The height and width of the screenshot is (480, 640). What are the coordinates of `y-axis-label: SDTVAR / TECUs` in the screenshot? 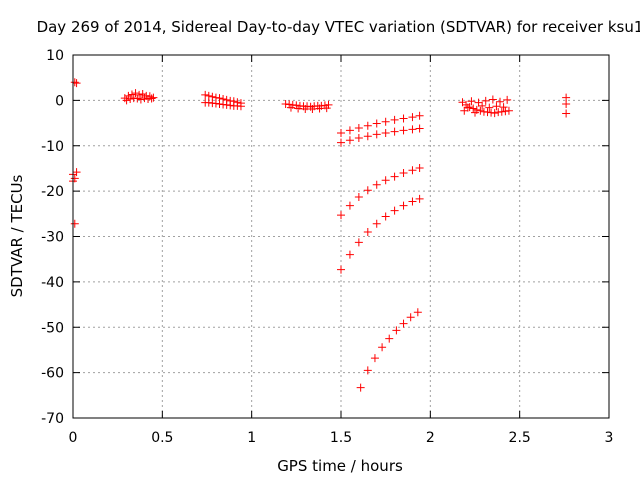 It's located at (17, 235).